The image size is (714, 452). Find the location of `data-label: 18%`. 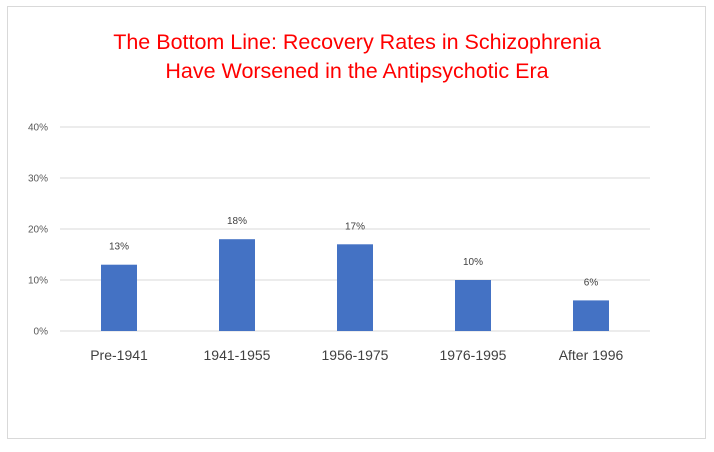

data-label: 18% is located at coordinates (237, 221).